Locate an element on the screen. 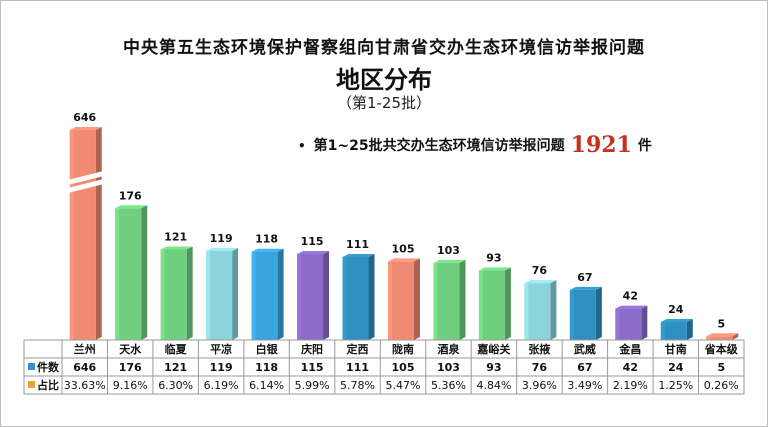  data-label: 118 is located at coordinates (266, 239).